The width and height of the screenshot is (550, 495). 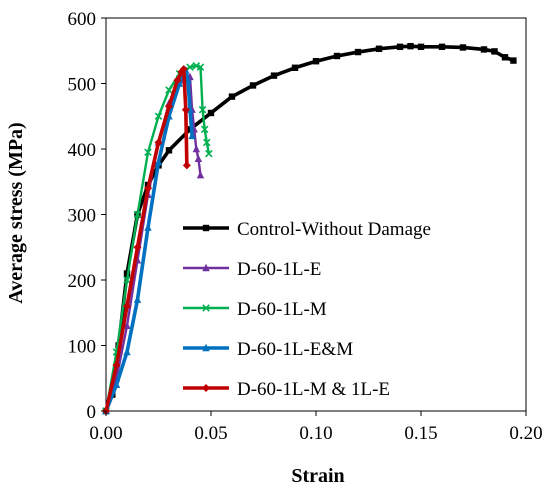 I want to click on y-tick-label: 300, so click(x=82, y=216).